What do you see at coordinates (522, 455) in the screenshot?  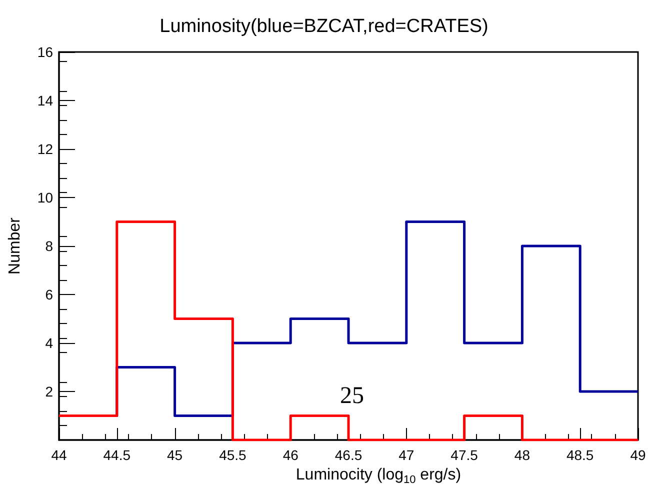 I see `x-tick-label: 48` at bounding box center [522, 455].